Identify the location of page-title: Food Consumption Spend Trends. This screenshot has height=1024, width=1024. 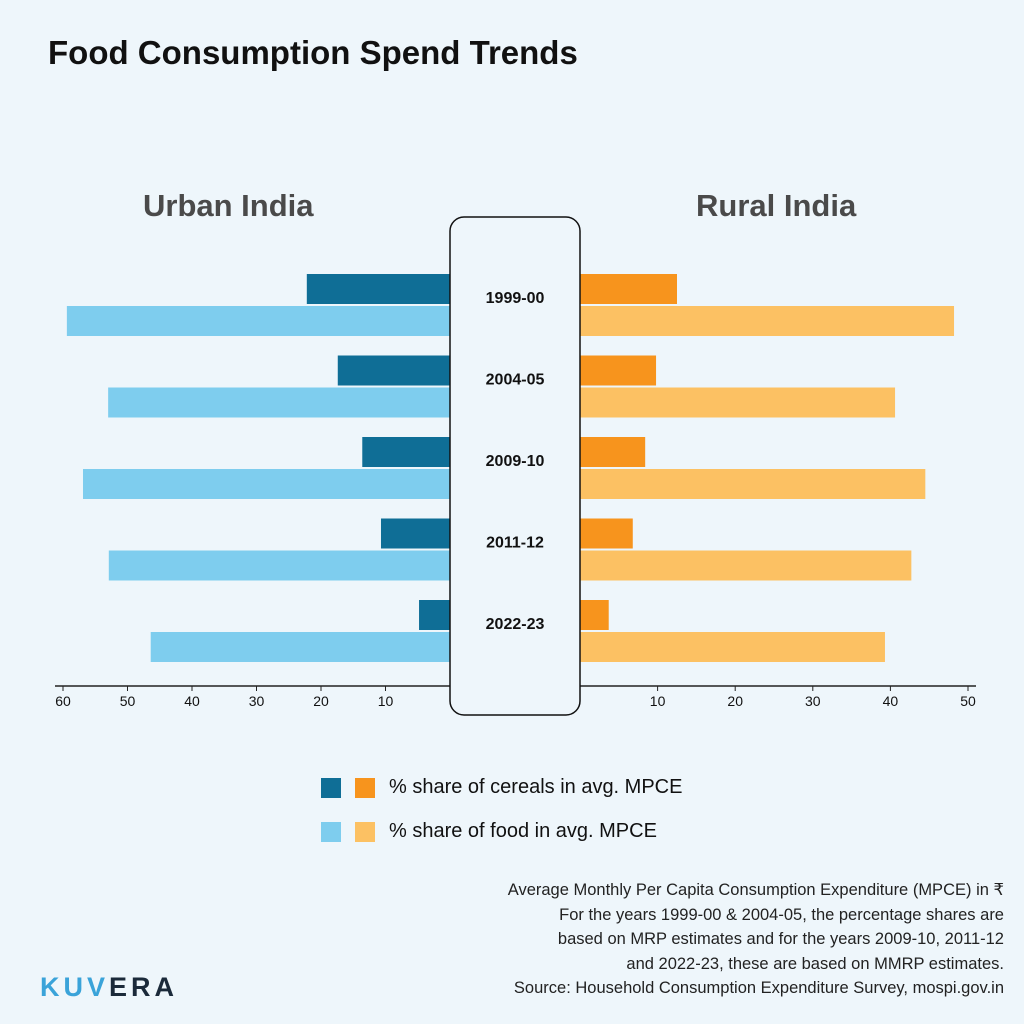
(313, 52).